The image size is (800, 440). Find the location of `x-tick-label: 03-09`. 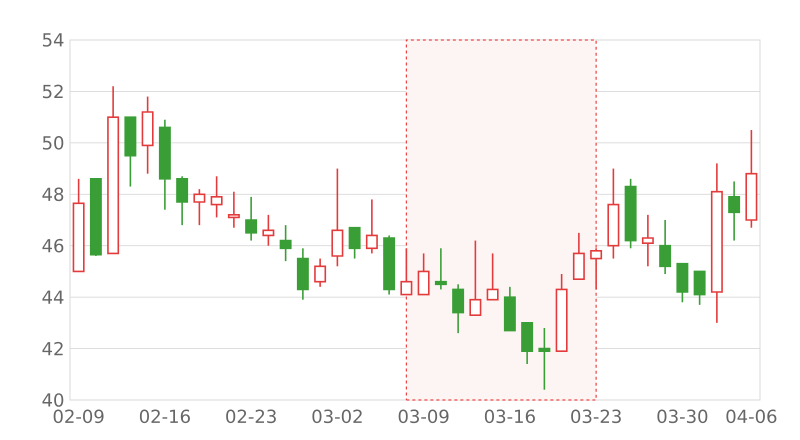

x-tick-label: 03-09 is located at coordinates (423, 417).